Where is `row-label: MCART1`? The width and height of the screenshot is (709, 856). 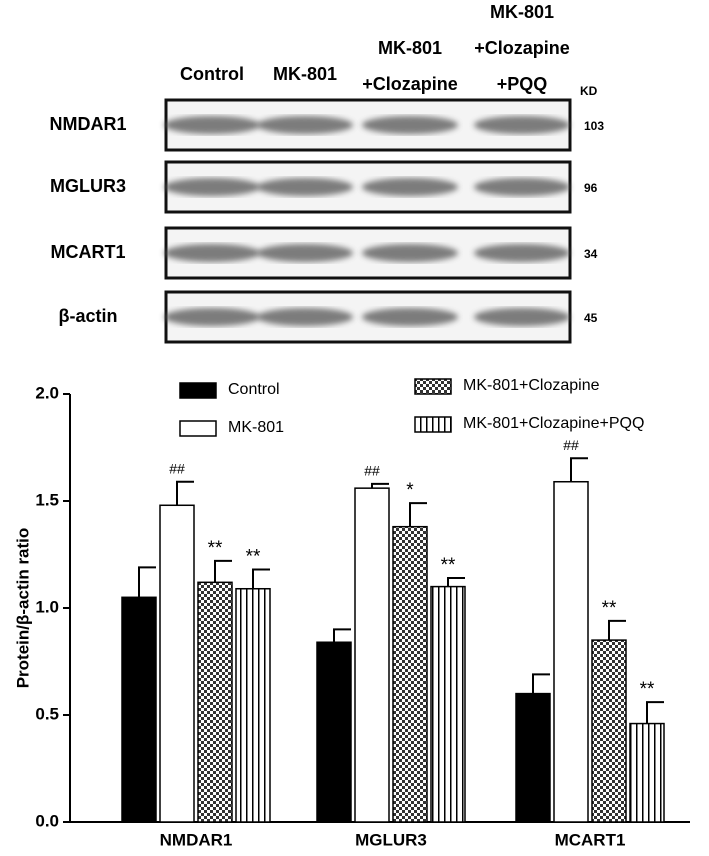
row-label: MCART1 is located at coordinates (88, 252).